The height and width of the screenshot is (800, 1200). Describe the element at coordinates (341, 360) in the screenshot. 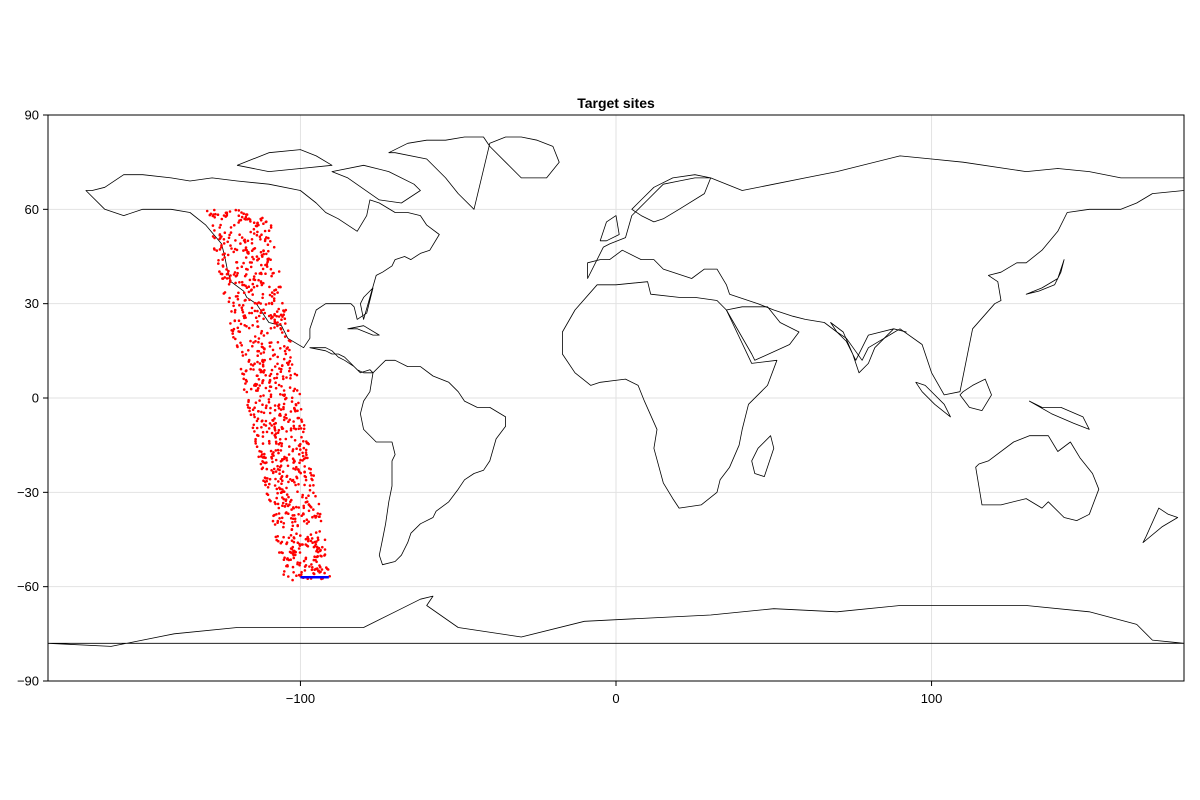

I see `coastline-central-america` at that location.